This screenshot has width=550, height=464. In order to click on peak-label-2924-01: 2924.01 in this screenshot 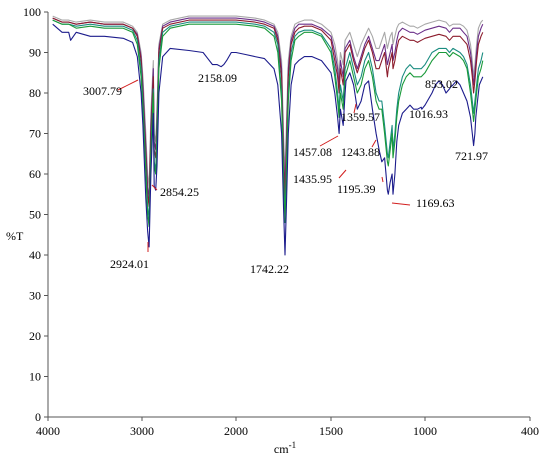, I will do `click(129, 264)`.